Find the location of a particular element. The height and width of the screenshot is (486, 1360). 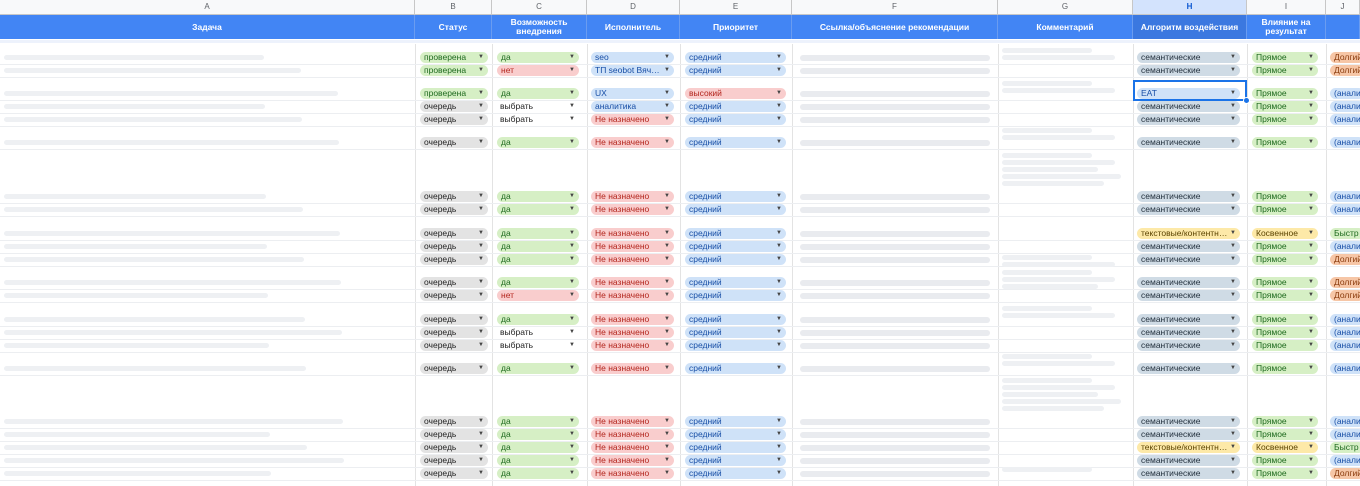

dropdown-chip-d: аналитика ▼ is located at coordinates (632, 106).